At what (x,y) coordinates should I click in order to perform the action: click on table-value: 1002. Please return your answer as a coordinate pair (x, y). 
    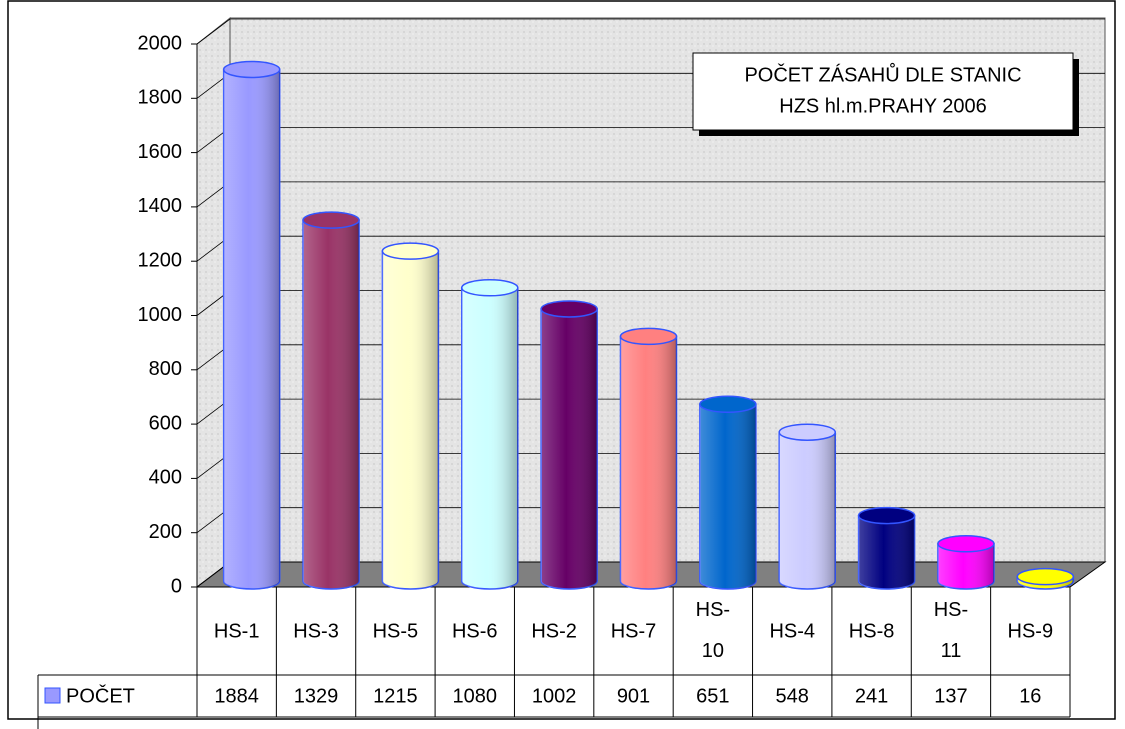
    Looking at the image, I should click on (554, 696).